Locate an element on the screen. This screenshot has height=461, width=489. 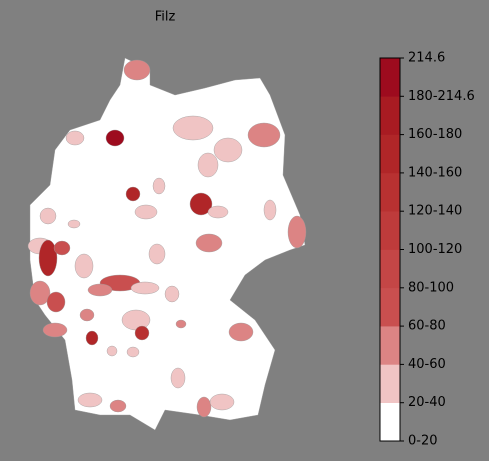
colorbar-label: 20-40 is located at coordinates (427, 402).